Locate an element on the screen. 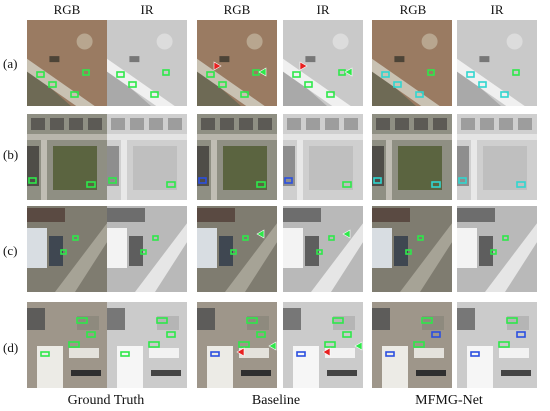 The image size is (550, 411). aerial-image-baseline-d-rgb is located at coordinates (237, 345).